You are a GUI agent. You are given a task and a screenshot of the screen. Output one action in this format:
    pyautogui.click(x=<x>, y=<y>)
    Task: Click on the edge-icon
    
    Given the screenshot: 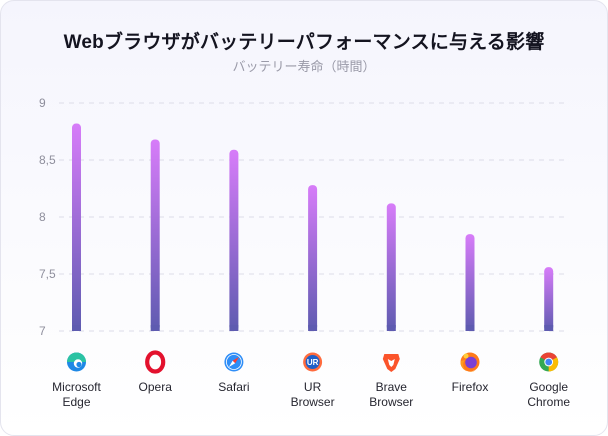 What is the action you would take?
    pyautogui.click(x=76, y=362)
    